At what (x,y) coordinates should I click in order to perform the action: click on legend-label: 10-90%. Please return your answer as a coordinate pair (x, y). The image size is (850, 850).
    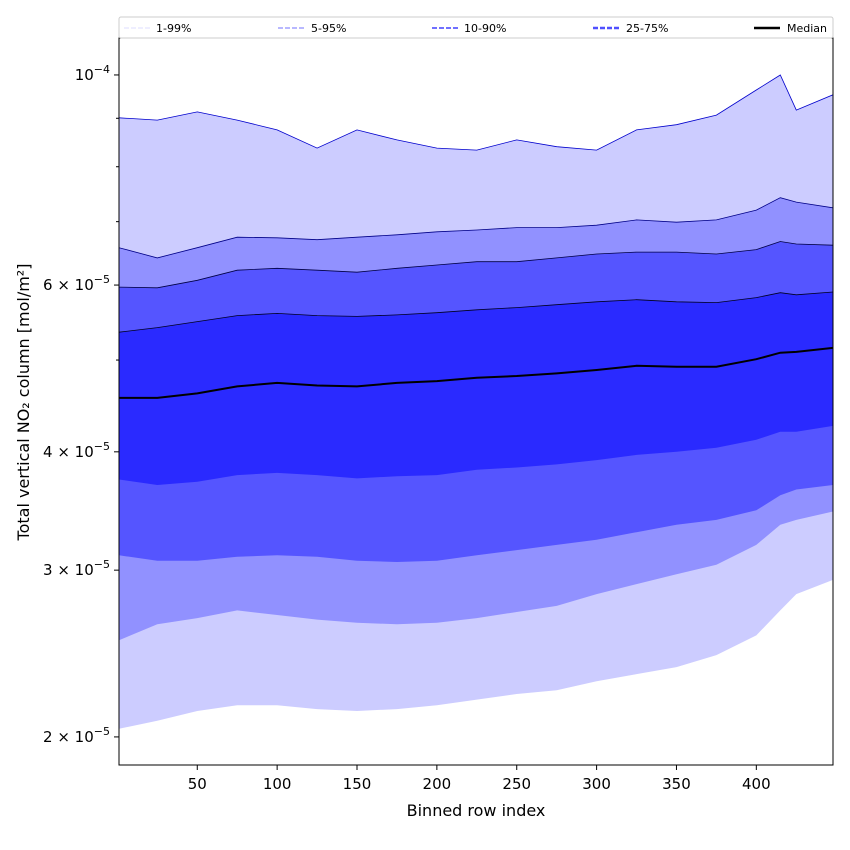
    Looking at the image, I should click on (485, 28).